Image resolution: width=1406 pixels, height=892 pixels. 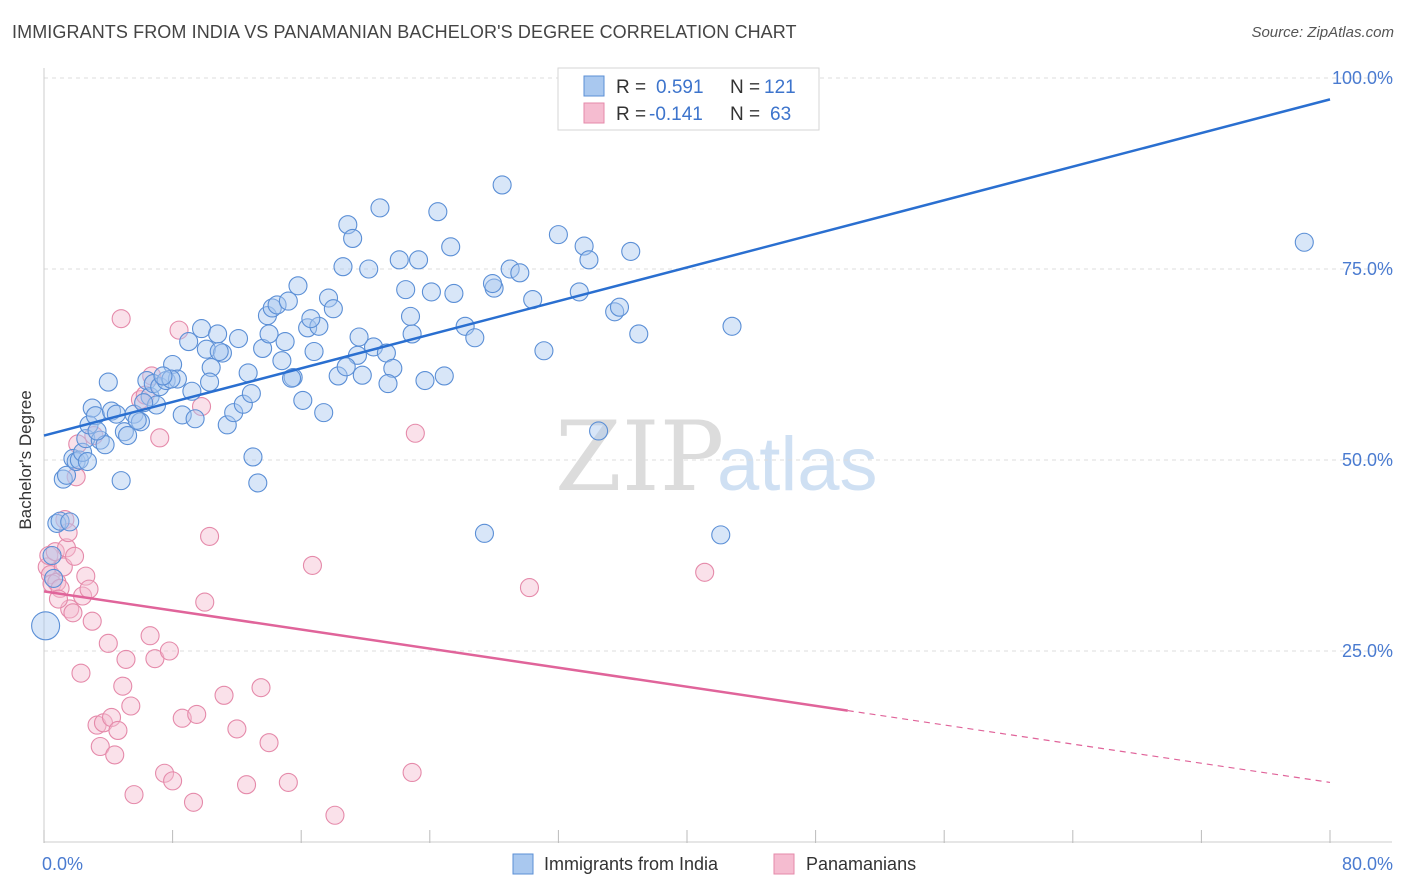 What do you see at coordinates (631, 87) in the screenshot?
I see `legend-r-label-1: R =` at bounding box center [631, 87].